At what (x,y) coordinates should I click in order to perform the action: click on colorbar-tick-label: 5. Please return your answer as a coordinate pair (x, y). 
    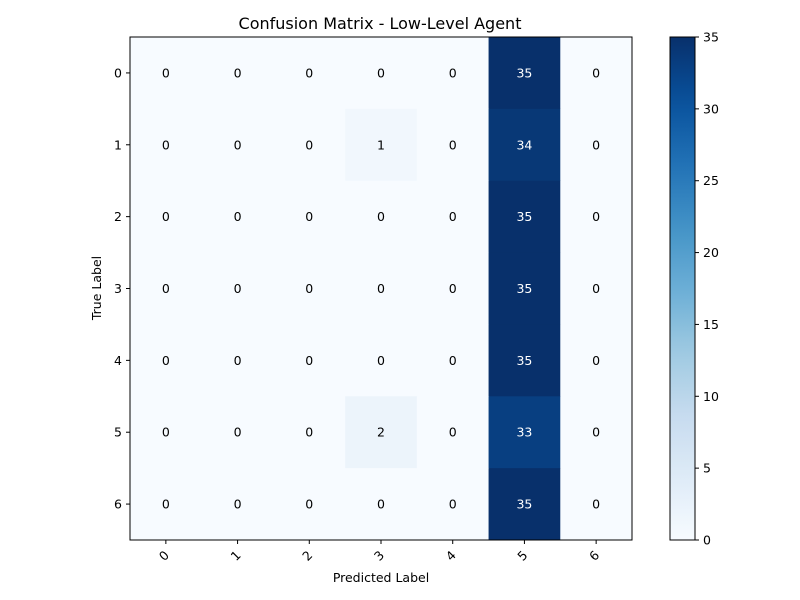
    Looking at the image, I should click on (707, 468).